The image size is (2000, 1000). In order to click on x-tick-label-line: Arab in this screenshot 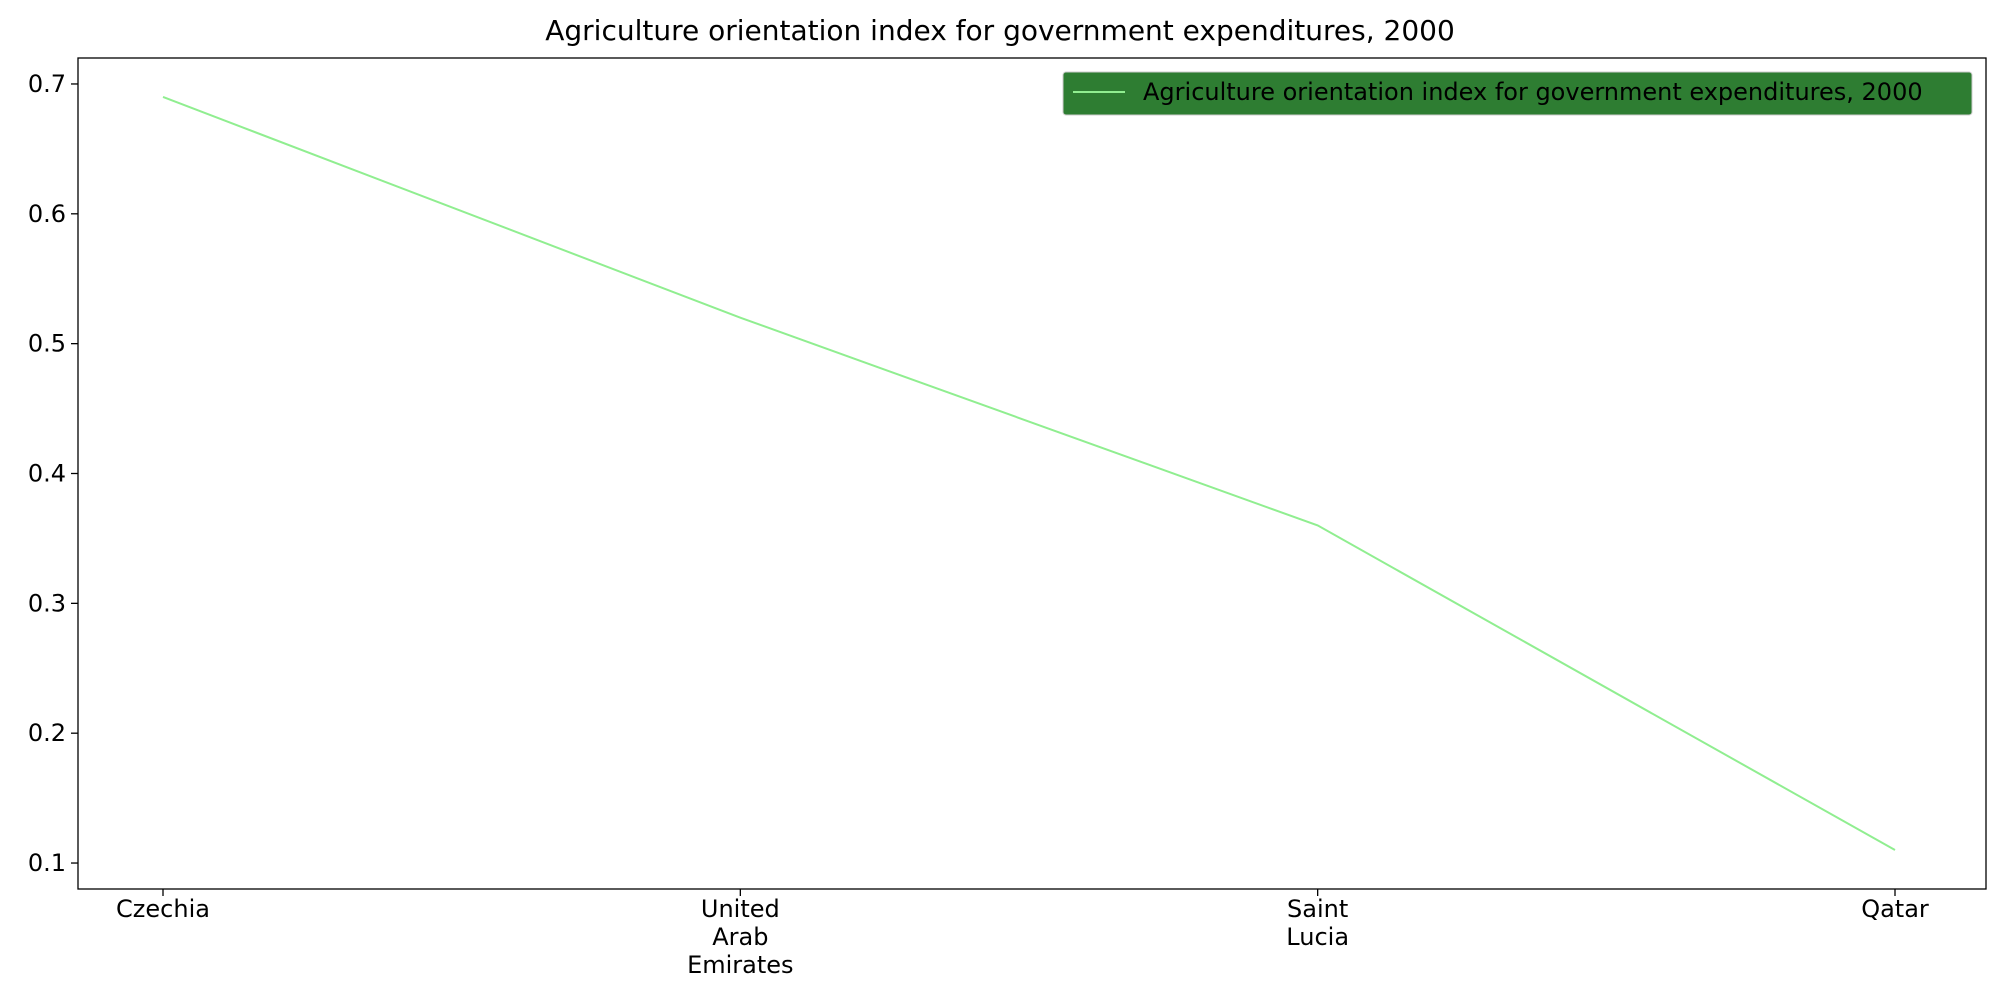, I will do `click(740, 937)`.